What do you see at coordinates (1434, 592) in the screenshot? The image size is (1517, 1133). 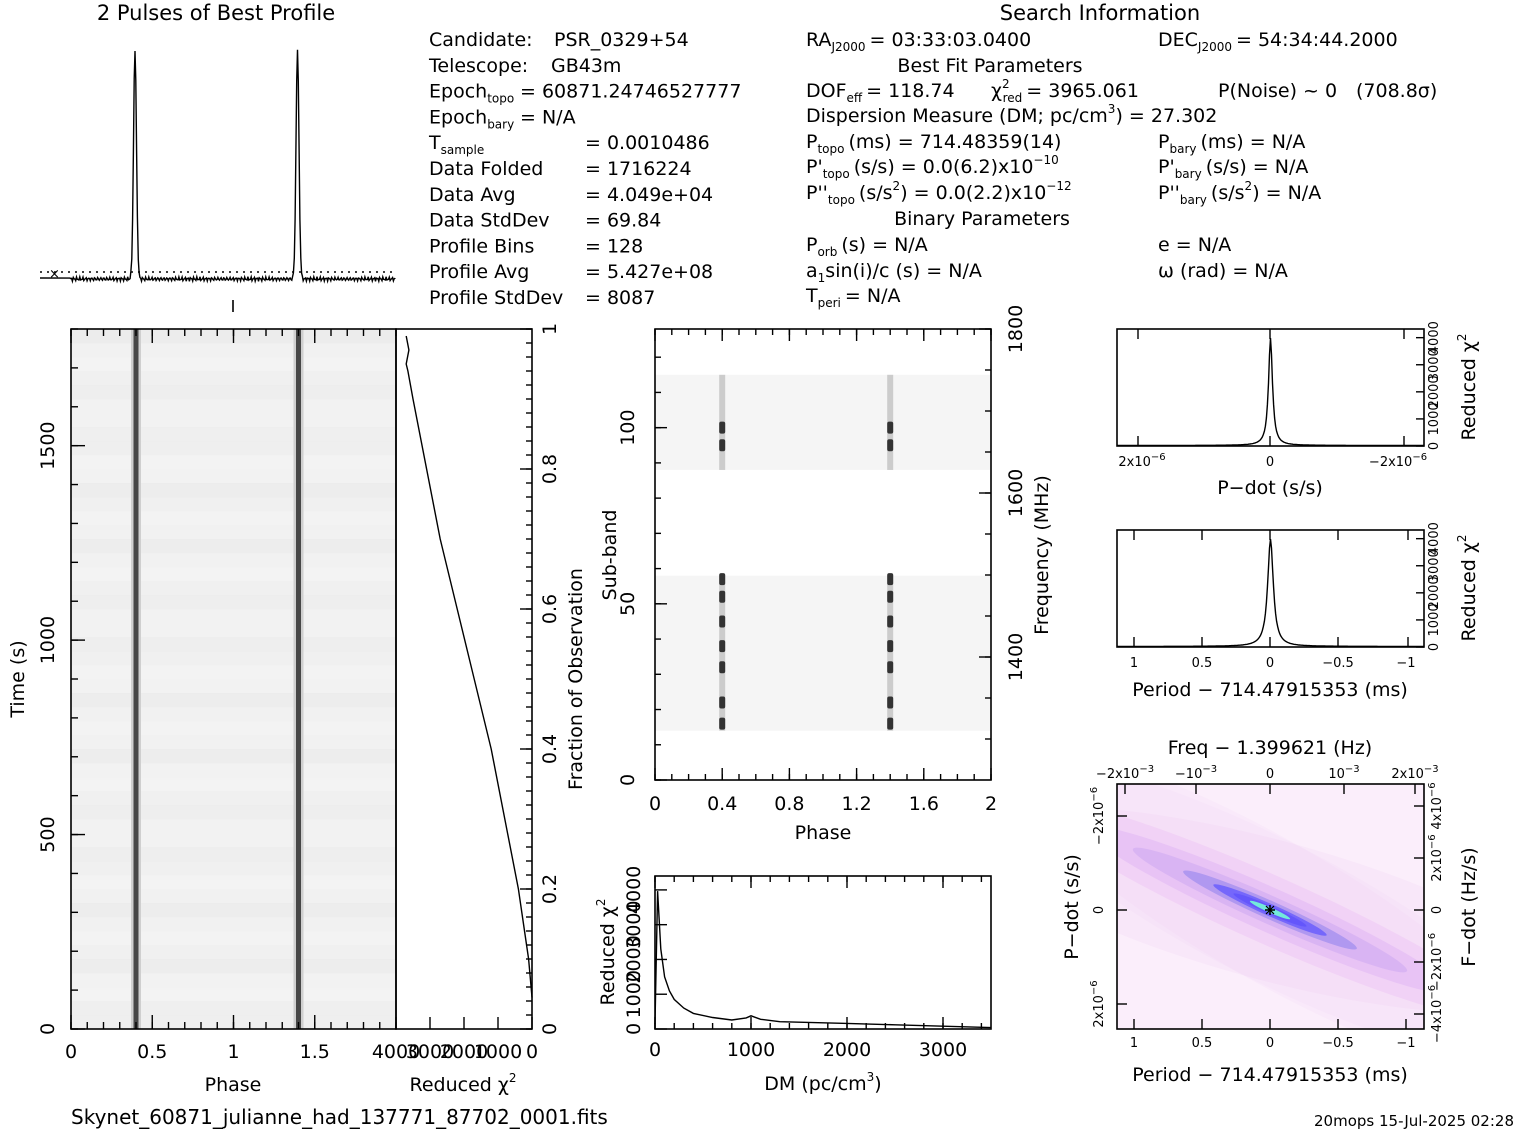 I see `chi-ytick: 2000` at bounding box center [1434, 592].